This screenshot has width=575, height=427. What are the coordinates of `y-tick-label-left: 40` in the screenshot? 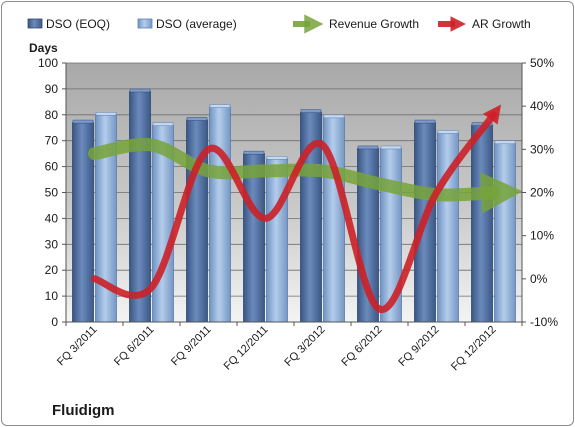 It's located at (52, 218).